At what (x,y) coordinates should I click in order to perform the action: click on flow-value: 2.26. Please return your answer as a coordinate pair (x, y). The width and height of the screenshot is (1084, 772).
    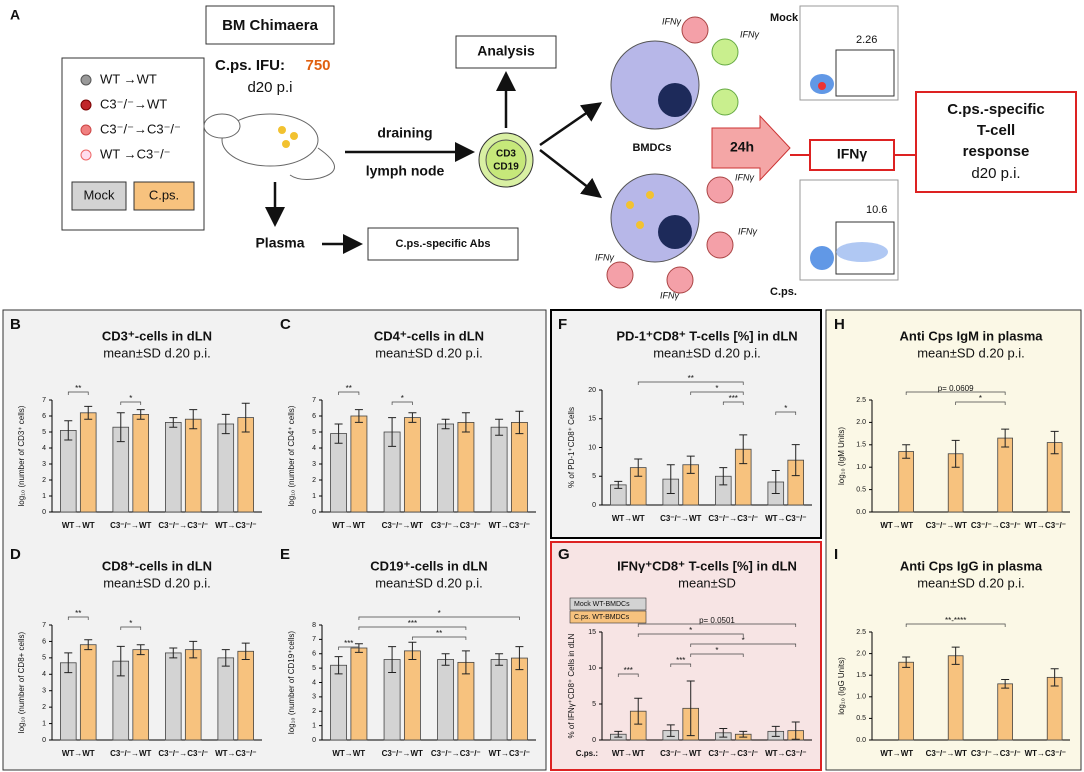
    Looking at the image, I should click on (866, 40).